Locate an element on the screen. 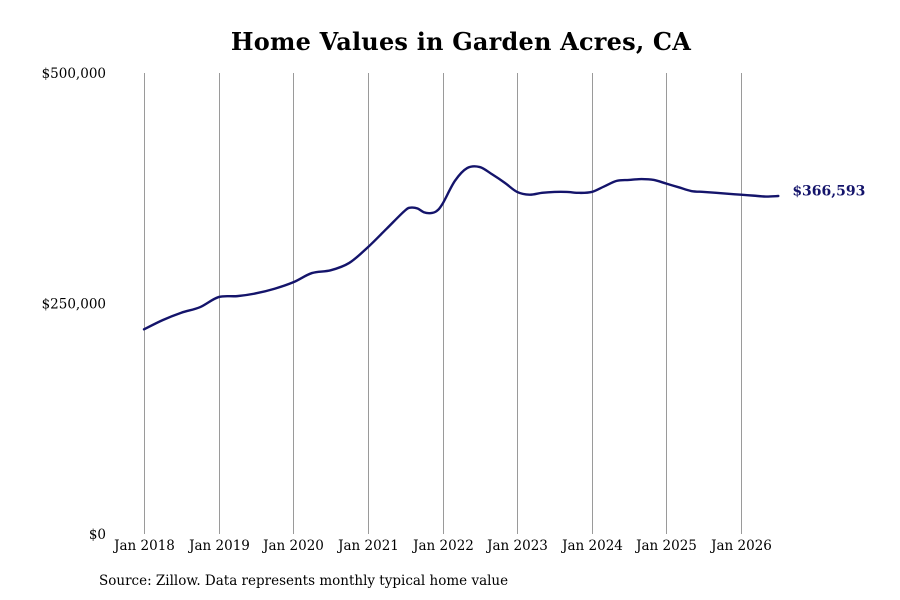  x-tick-label: Jan 2019 is located at coordinates (218, 546).